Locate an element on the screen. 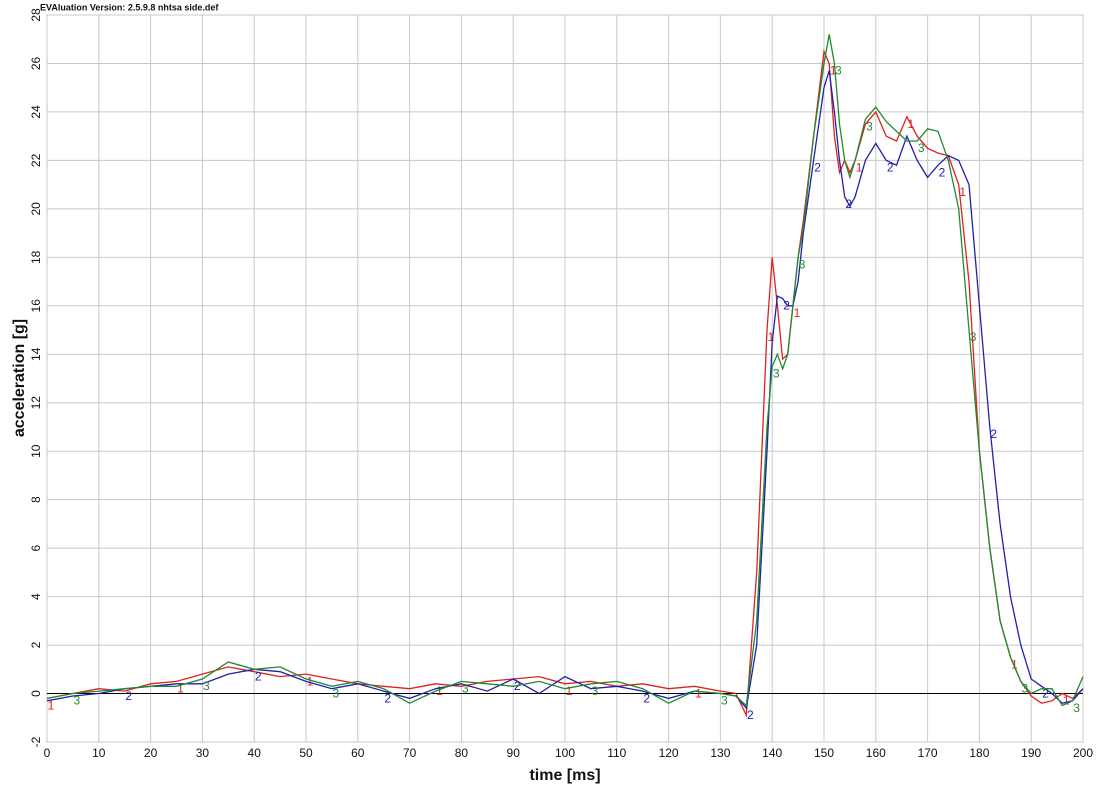 The height and width of the screenshot is (794, 1101). y-tick-label: 0 is located at coordinates (36, 693).